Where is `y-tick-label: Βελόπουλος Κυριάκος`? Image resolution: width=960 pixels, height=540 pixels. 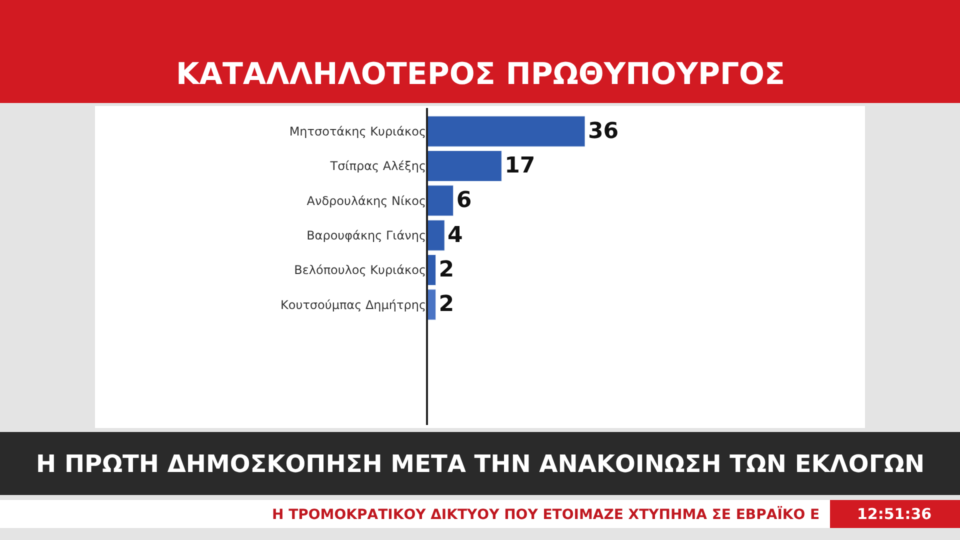 y-tick-label: Βελόπουλος Κυριάκος is located at coordinates (360, 270).